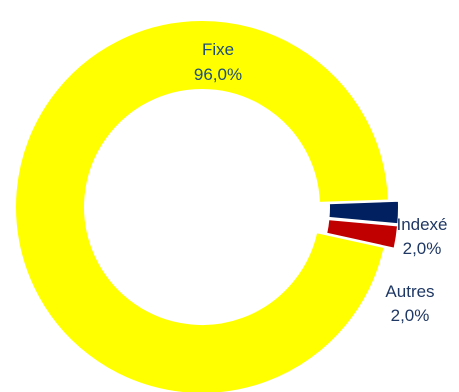  What do you see at coordinates (422, 248) in the screenshot?
I see `slice-value-indexe: 2,0%` at bounding box center [422, 248].